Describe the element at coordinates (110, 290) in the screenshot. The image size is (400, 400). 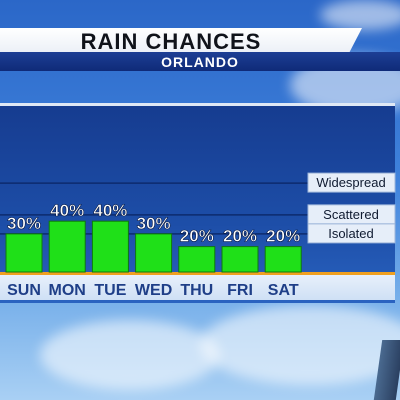
I see `x-tick-tue: TUE` at that location.